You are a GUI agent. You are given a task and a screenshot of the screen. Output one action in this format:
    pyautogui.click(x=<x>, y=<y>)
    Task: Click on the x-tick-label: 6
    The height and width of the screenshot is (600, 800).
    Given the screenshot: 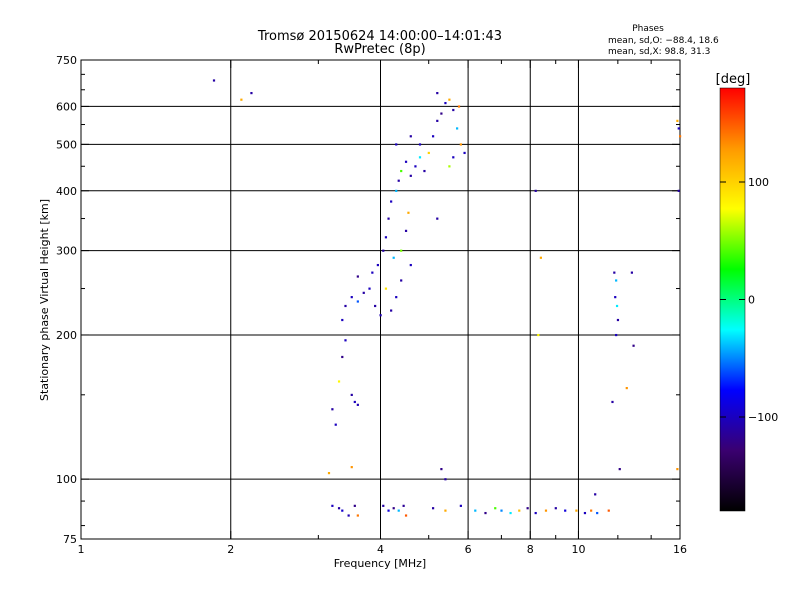 What is the action you would take?
    pyautogui.click(x=468, y=549)
    